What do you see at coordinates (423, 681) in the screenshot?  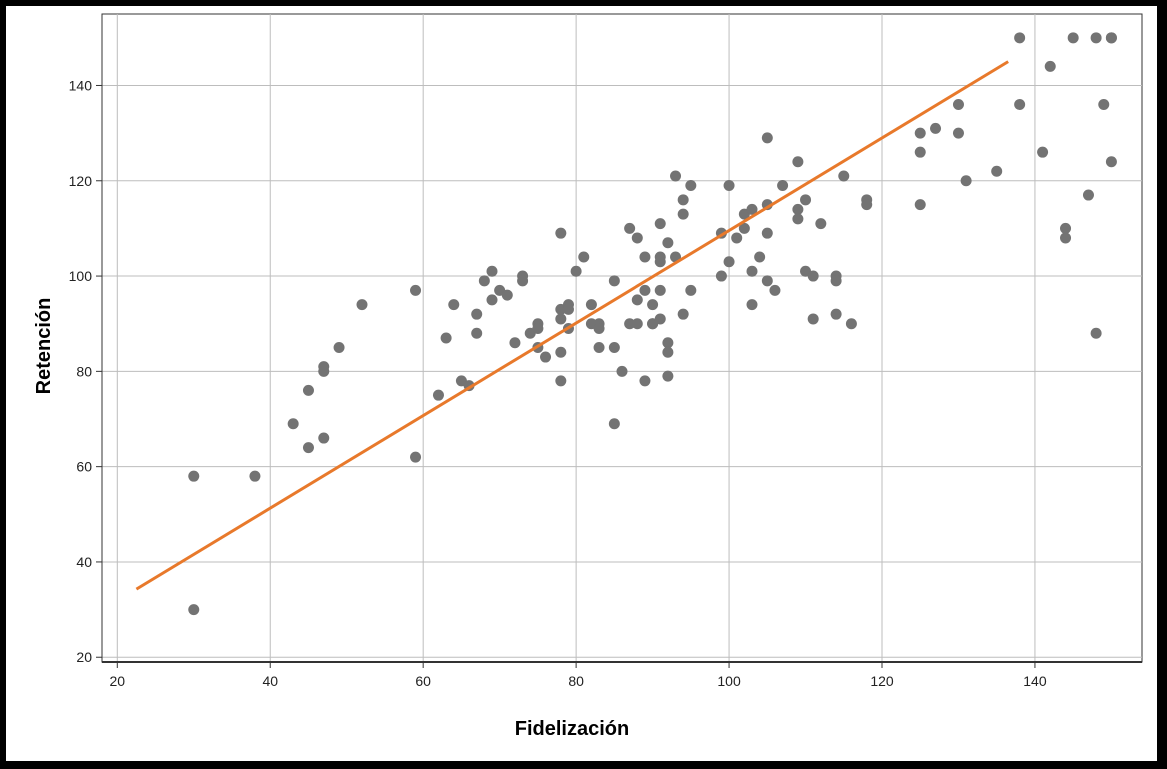 I see `x-tick-label: 60` at bounding box center [423, 681].